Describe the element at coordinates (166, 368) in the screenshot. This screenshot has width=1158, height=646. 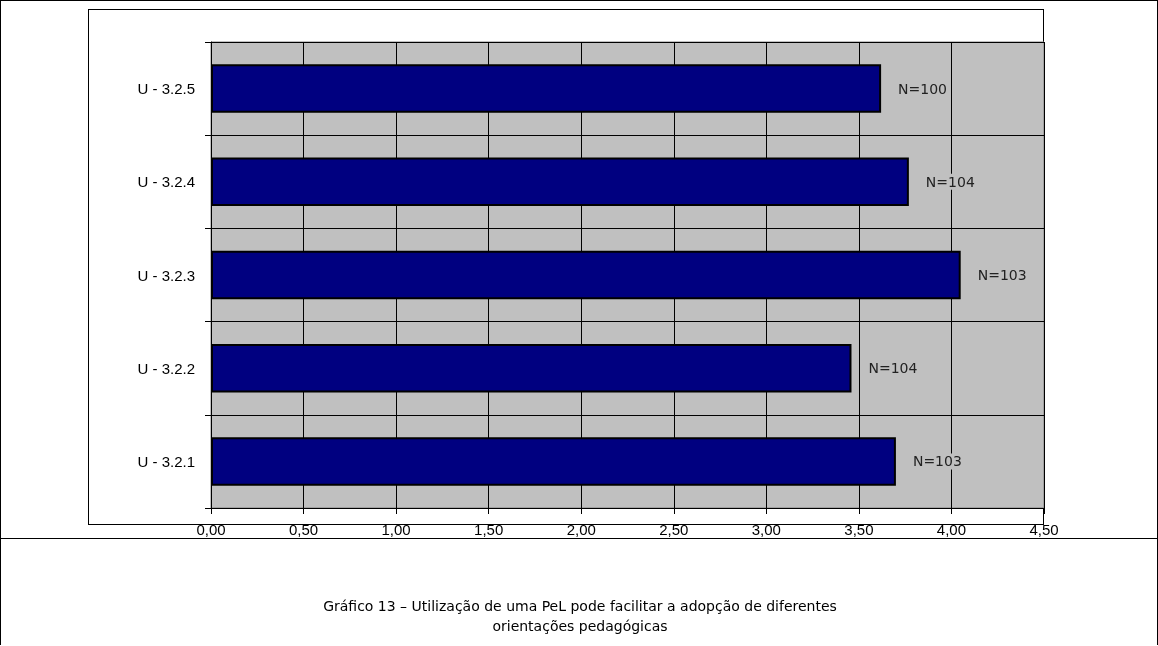
I see `y-tick-label: U - 3.2.2` at that location.